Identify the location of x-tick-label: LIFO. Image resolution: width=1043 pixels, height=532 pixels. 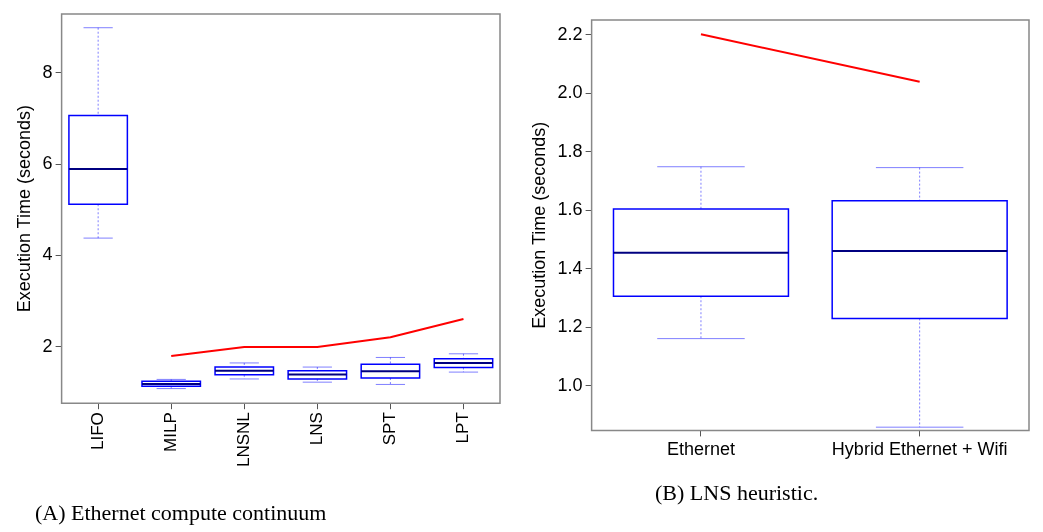
(97, 431).